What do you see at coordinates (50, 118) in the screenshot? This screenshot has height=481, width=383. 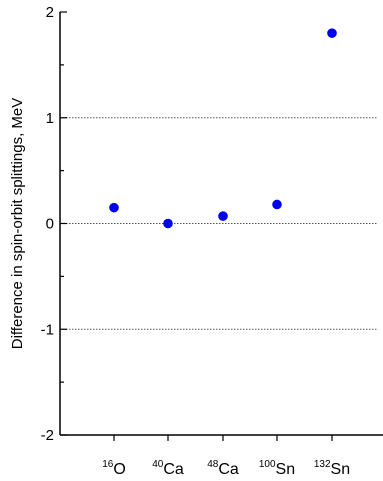 I see `y-tick-label: 1` at bounding box center [50, 118].